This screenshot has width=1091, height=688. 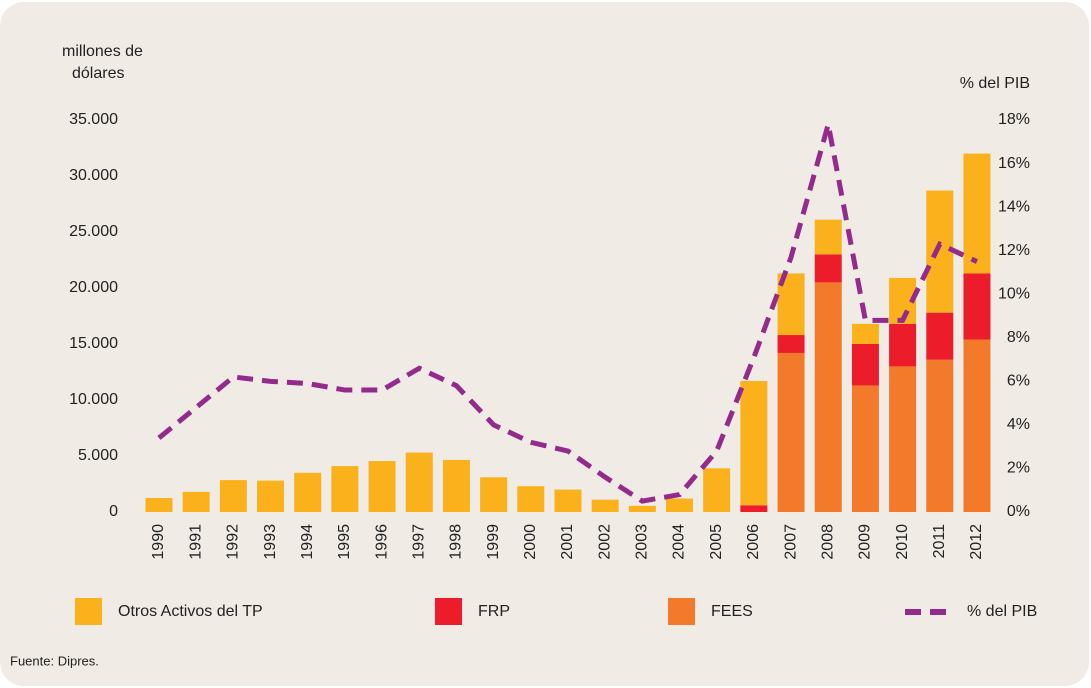 I want to click on x-tick-label: 2011, so click(x=939, y=541).